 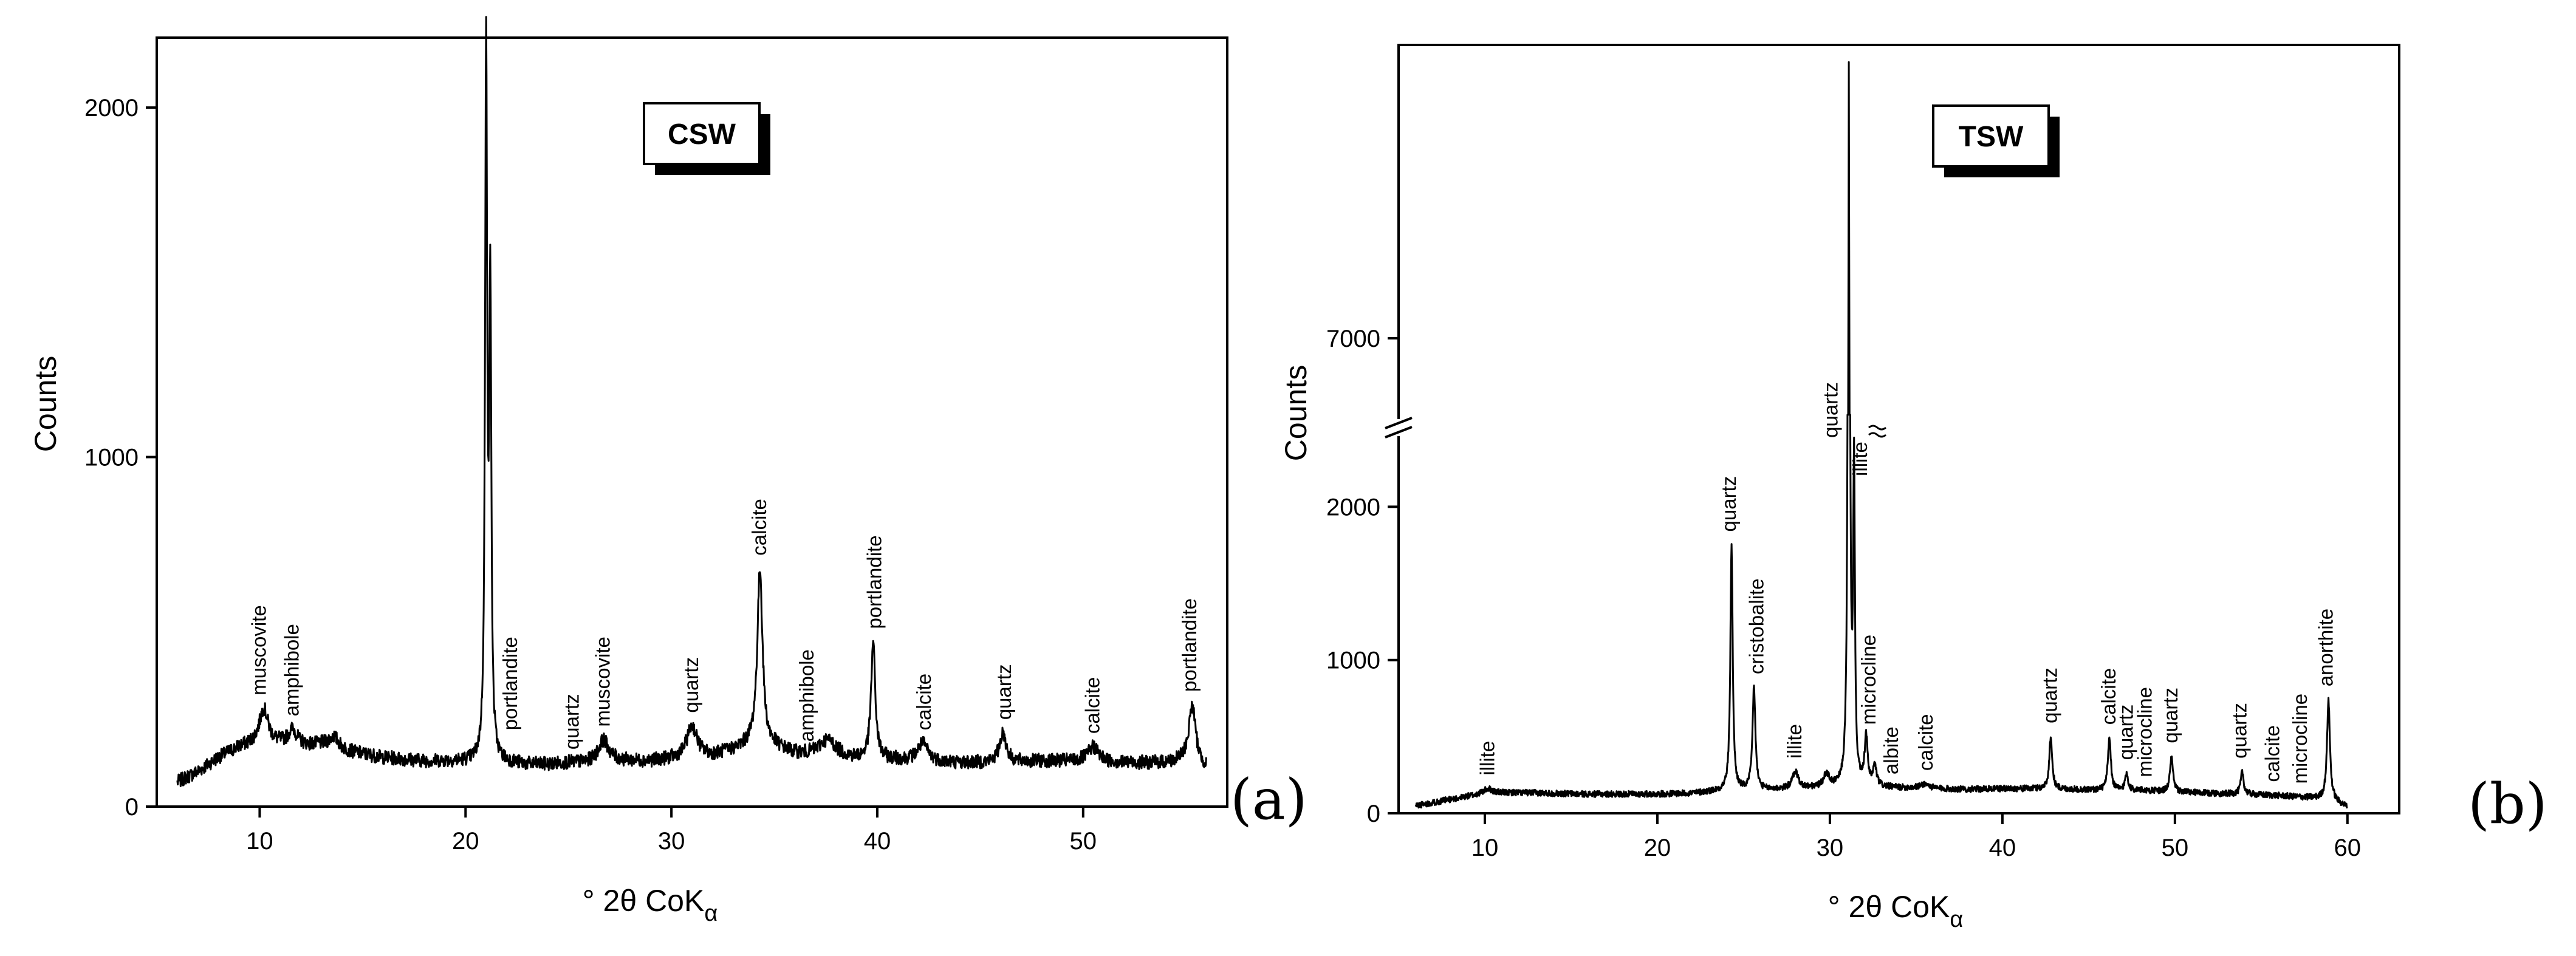 What do you see at coordinates (759, 527) in the screenshot?
I see `peak-label-a-6: calcite` at bounding box center [759, 527].